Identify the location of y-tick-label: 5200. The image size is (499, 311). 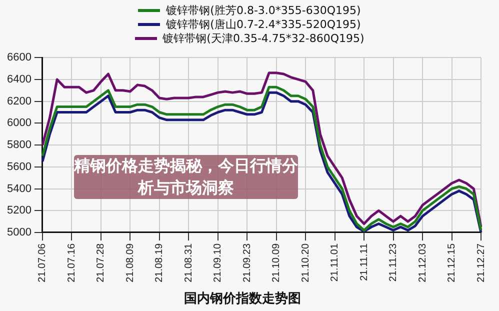
(19, 210).